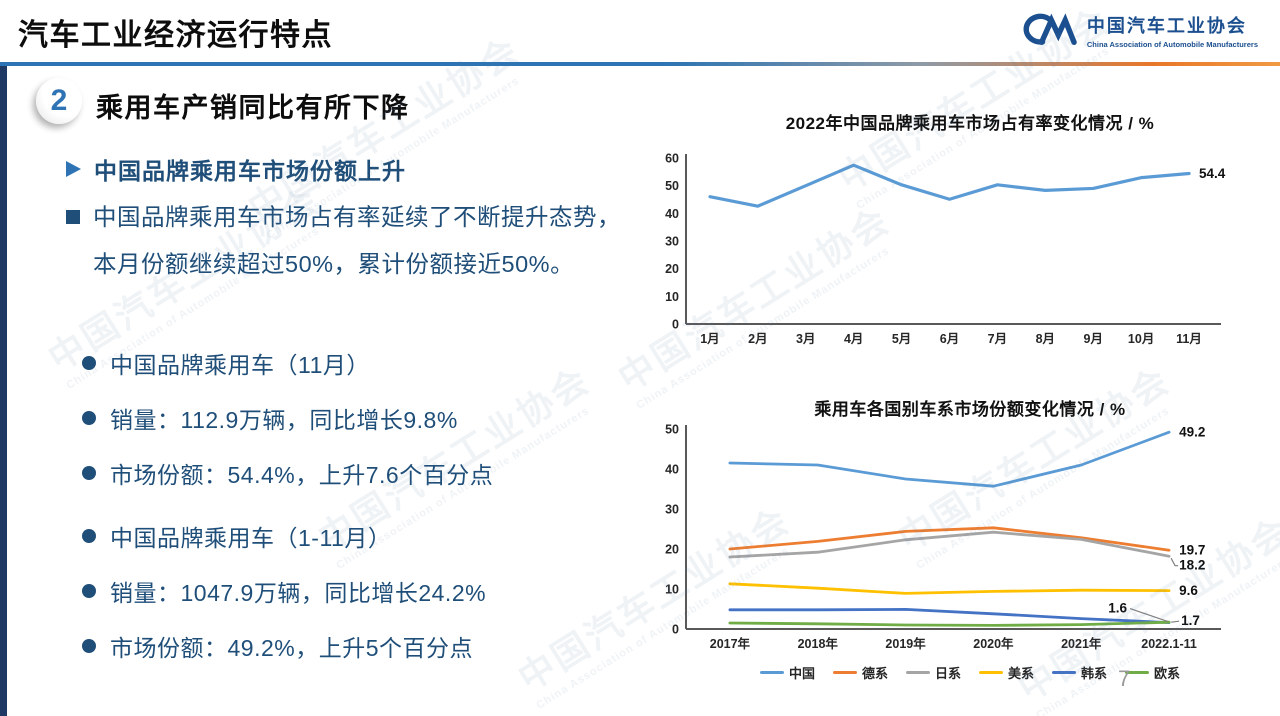 Image resolution: width=1280 pixels, height=716 pixels. I want to click on logo-org-name: 中国汽车工业协会, so click(1166, 26).